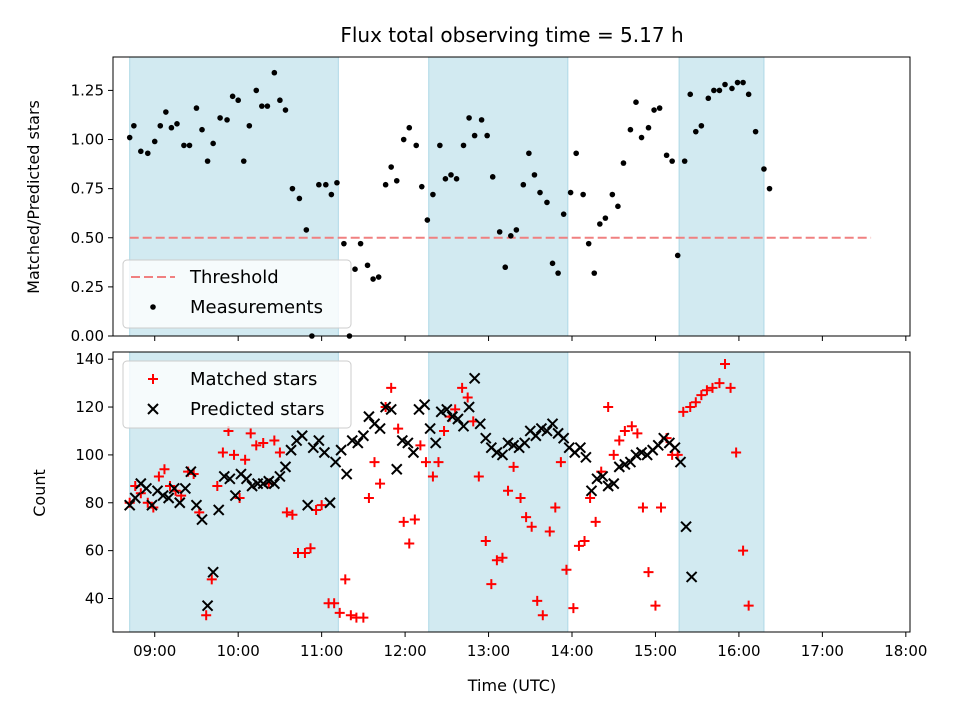 This screenshot has height=724, width=960. I want to click on y-tick-label: 1.25, so click(87, 90).